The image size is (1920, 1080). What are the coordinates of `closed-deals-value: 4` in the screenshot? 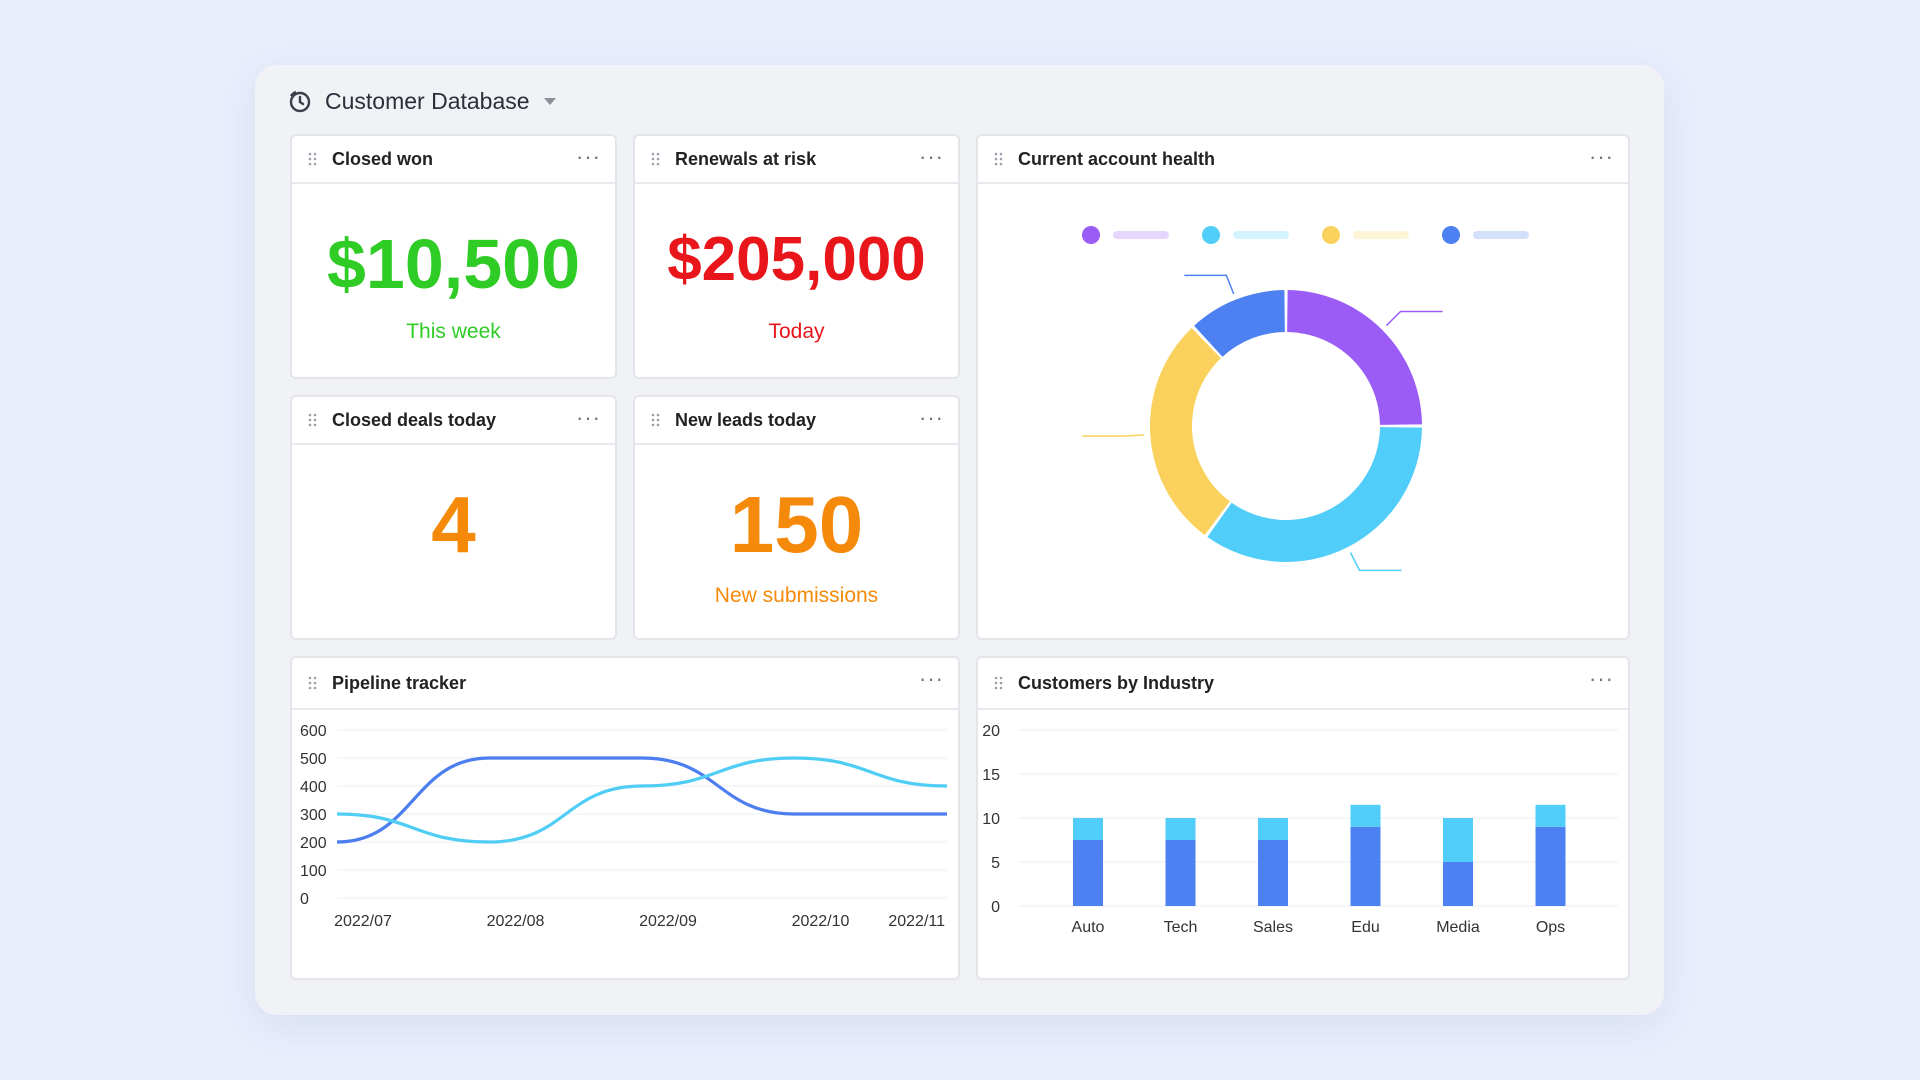 It's located at (453, 524).